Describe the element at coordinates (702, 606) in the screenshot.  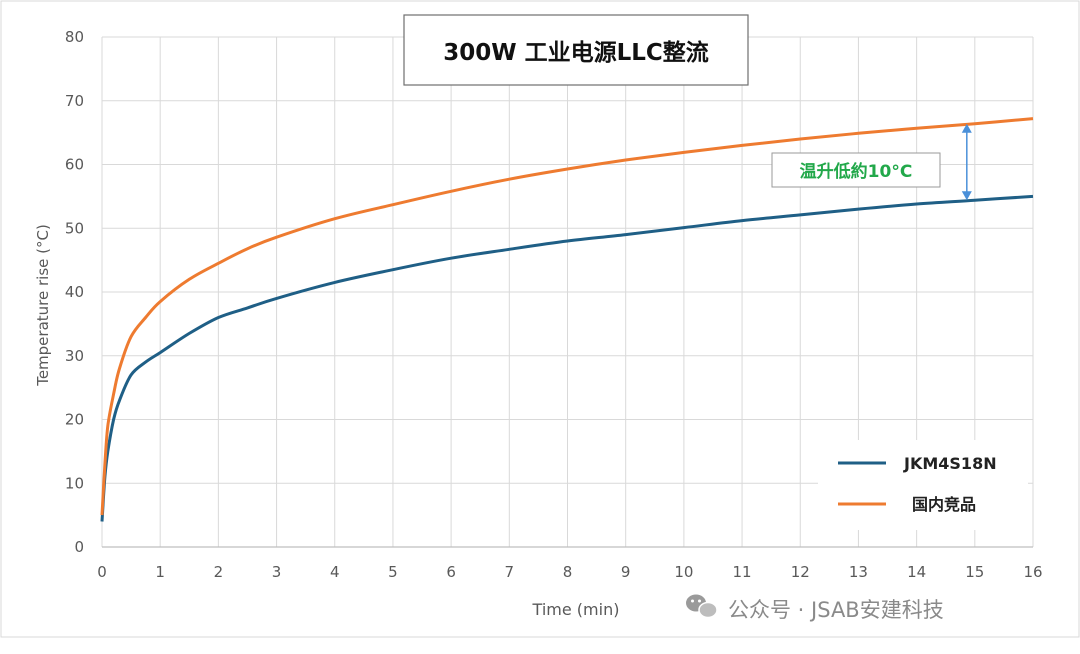
I see `wechat-icon` at that location.